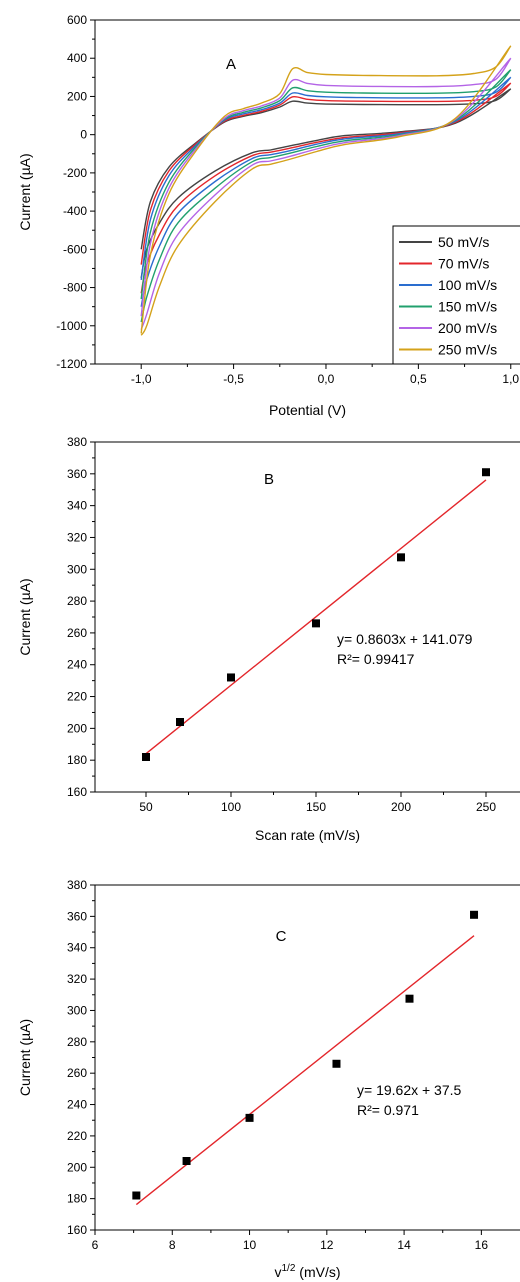  Describe the element at coordinates (231, 64) in the screenshot. I see `panel-label: A` at that location.